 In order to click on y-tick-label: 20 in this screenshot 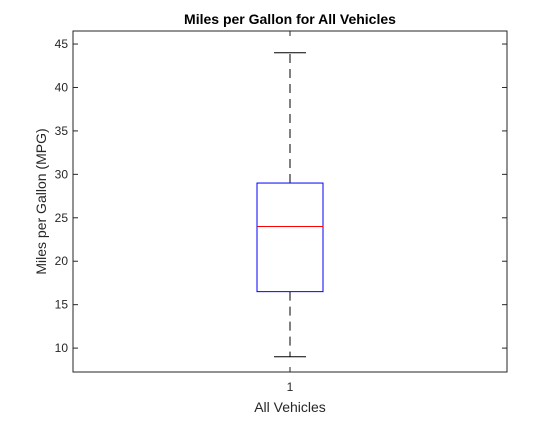, I will do `click(62, 261)`.